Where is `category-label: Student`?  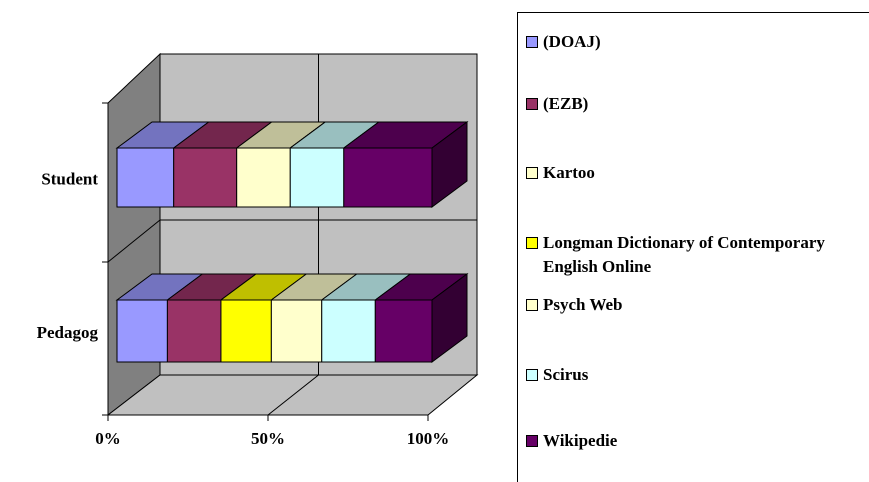 category-label: Student is located at coordinates (69, 178).